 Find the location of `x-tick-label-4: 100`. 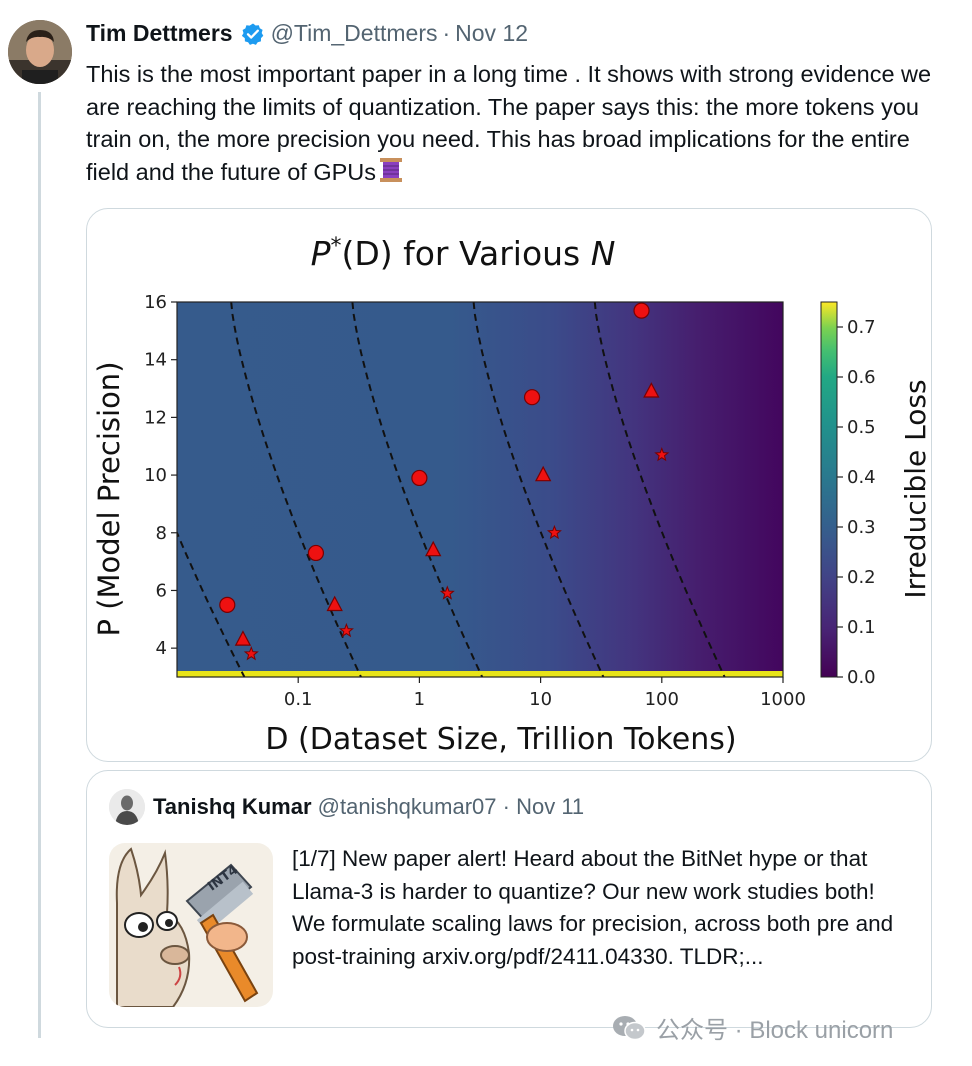

x-tick-label-4: 100 is located at coordinates (662, 699).